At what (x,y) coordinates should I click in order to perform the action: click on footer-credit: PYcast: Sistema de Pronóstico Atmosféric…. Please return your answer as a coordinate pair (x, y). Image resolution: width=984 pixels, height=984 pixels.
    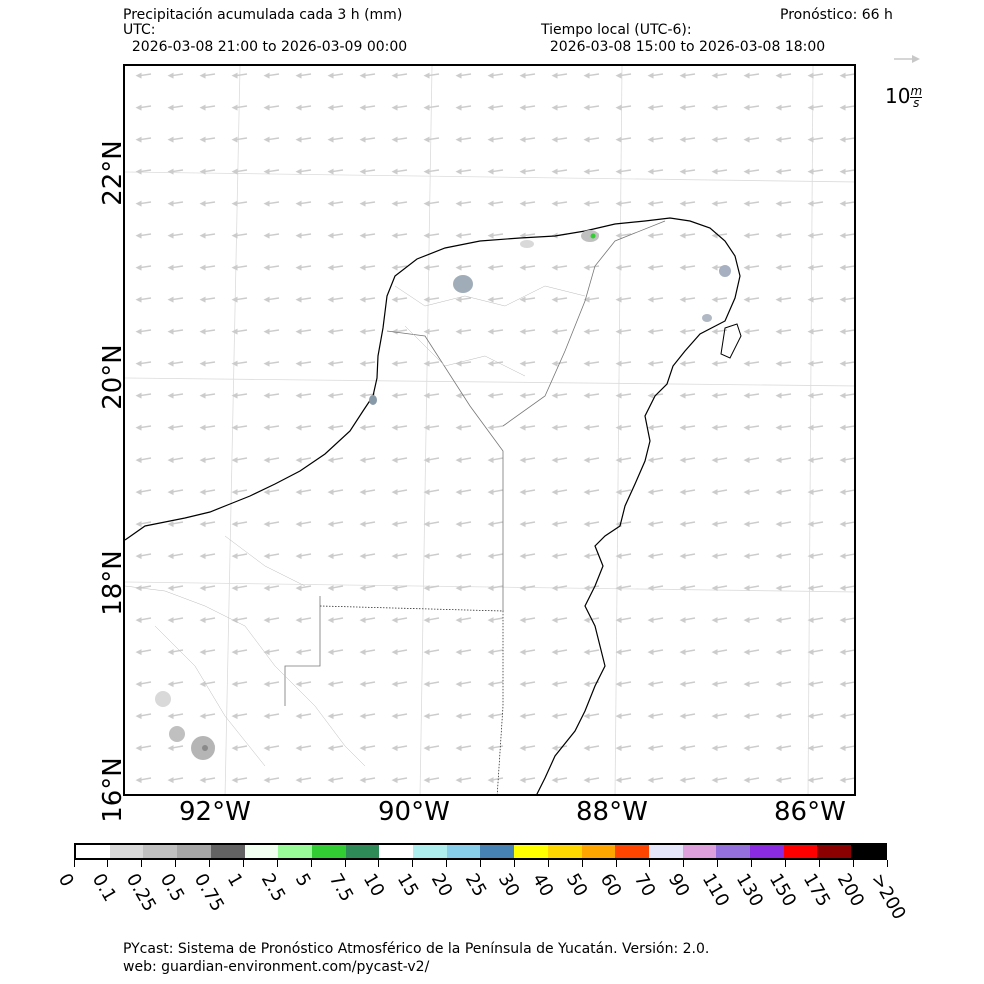
    Looking at the image, I should click on (416, 949).